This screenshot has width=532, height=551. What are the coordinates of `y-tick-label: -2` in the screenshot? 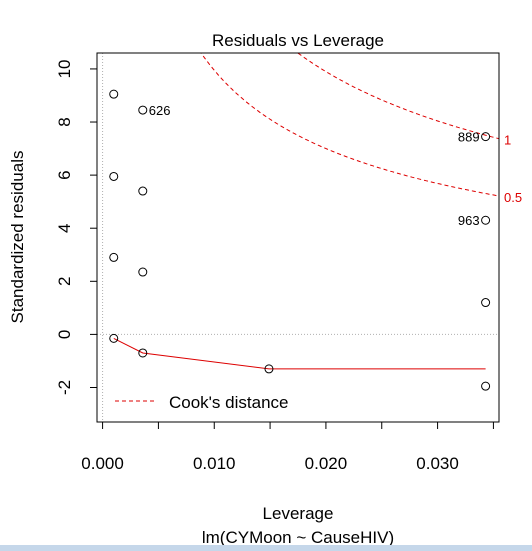 It's located at (64, 387).